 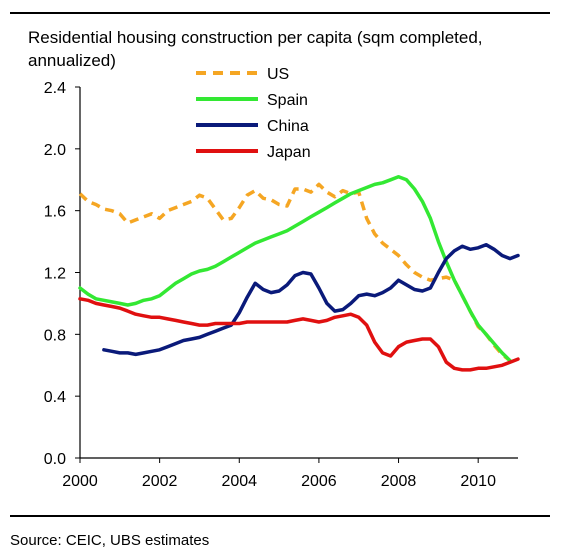 What do you see at coordinates (399, 481) in the screenshot?
I see `x-tick-label: 2008` at bounding box center [399, 481].